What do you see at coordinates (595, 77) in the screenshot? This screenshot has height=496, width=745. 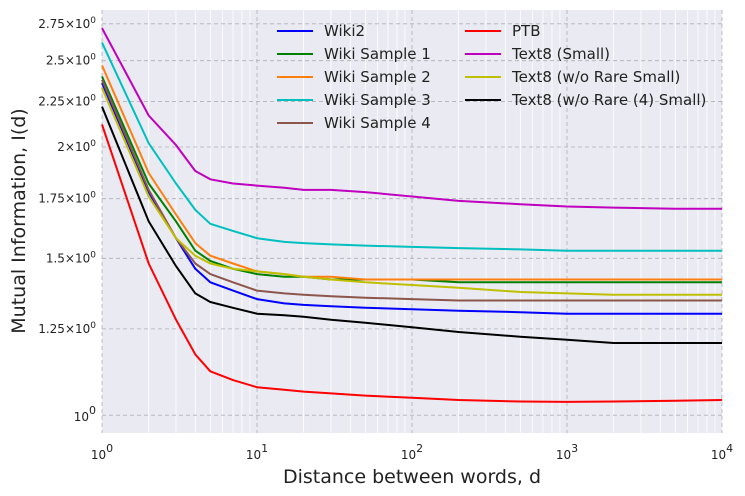 I see `legend-label-text8-w-o-rare-small: Text8 (w/o Rare Small)` at bounding box center [595, 77].